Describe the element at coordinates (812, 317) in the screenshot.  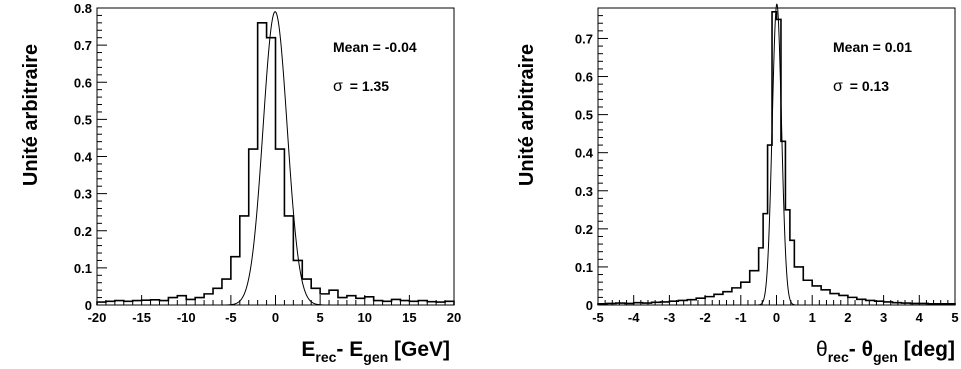
I see `x-tick-label: 1` at that location.